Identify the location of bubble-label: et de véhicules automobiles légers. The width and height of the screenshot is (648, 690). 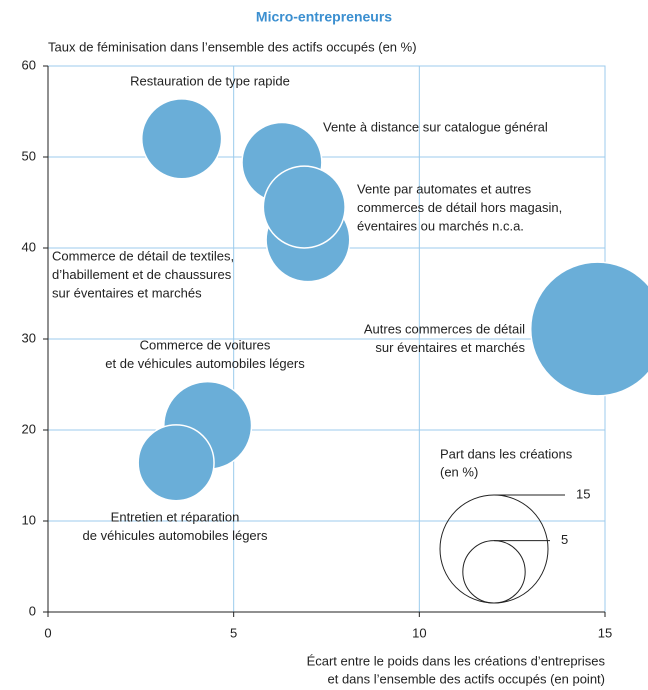
(205, 363).